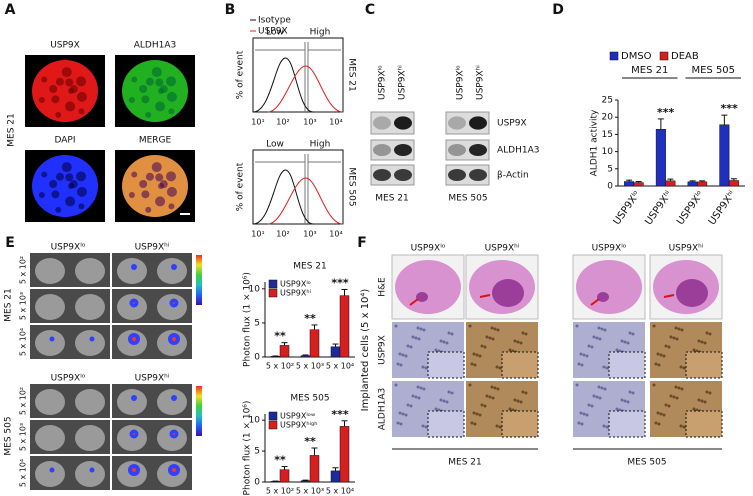 This screenshot has width=753, height=496. What do you see at coordinates (52, 470) in the screenshot?
I see `signal` at bounding box center [52, 470].